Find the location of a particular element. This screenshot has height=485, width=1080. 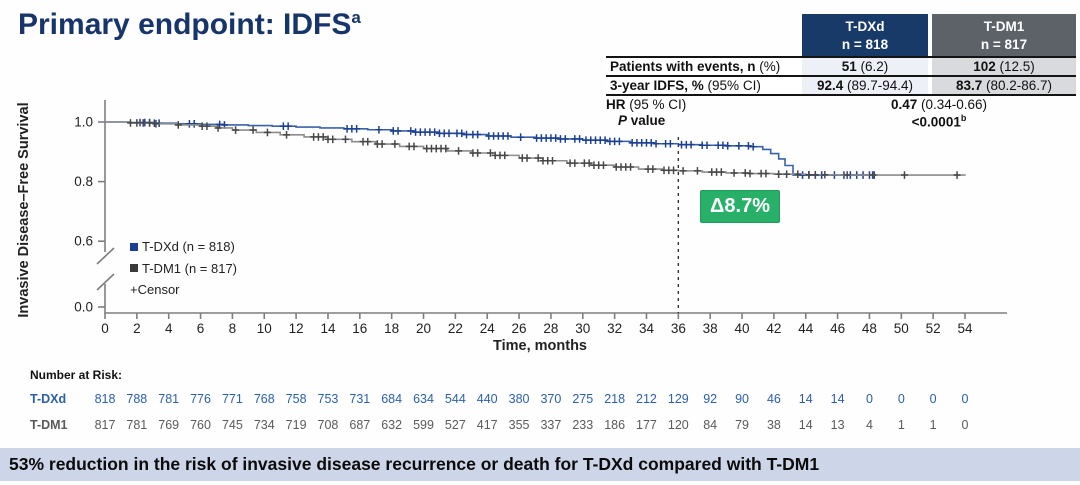

risk-value: 769 is located at coordinates (169, 425).